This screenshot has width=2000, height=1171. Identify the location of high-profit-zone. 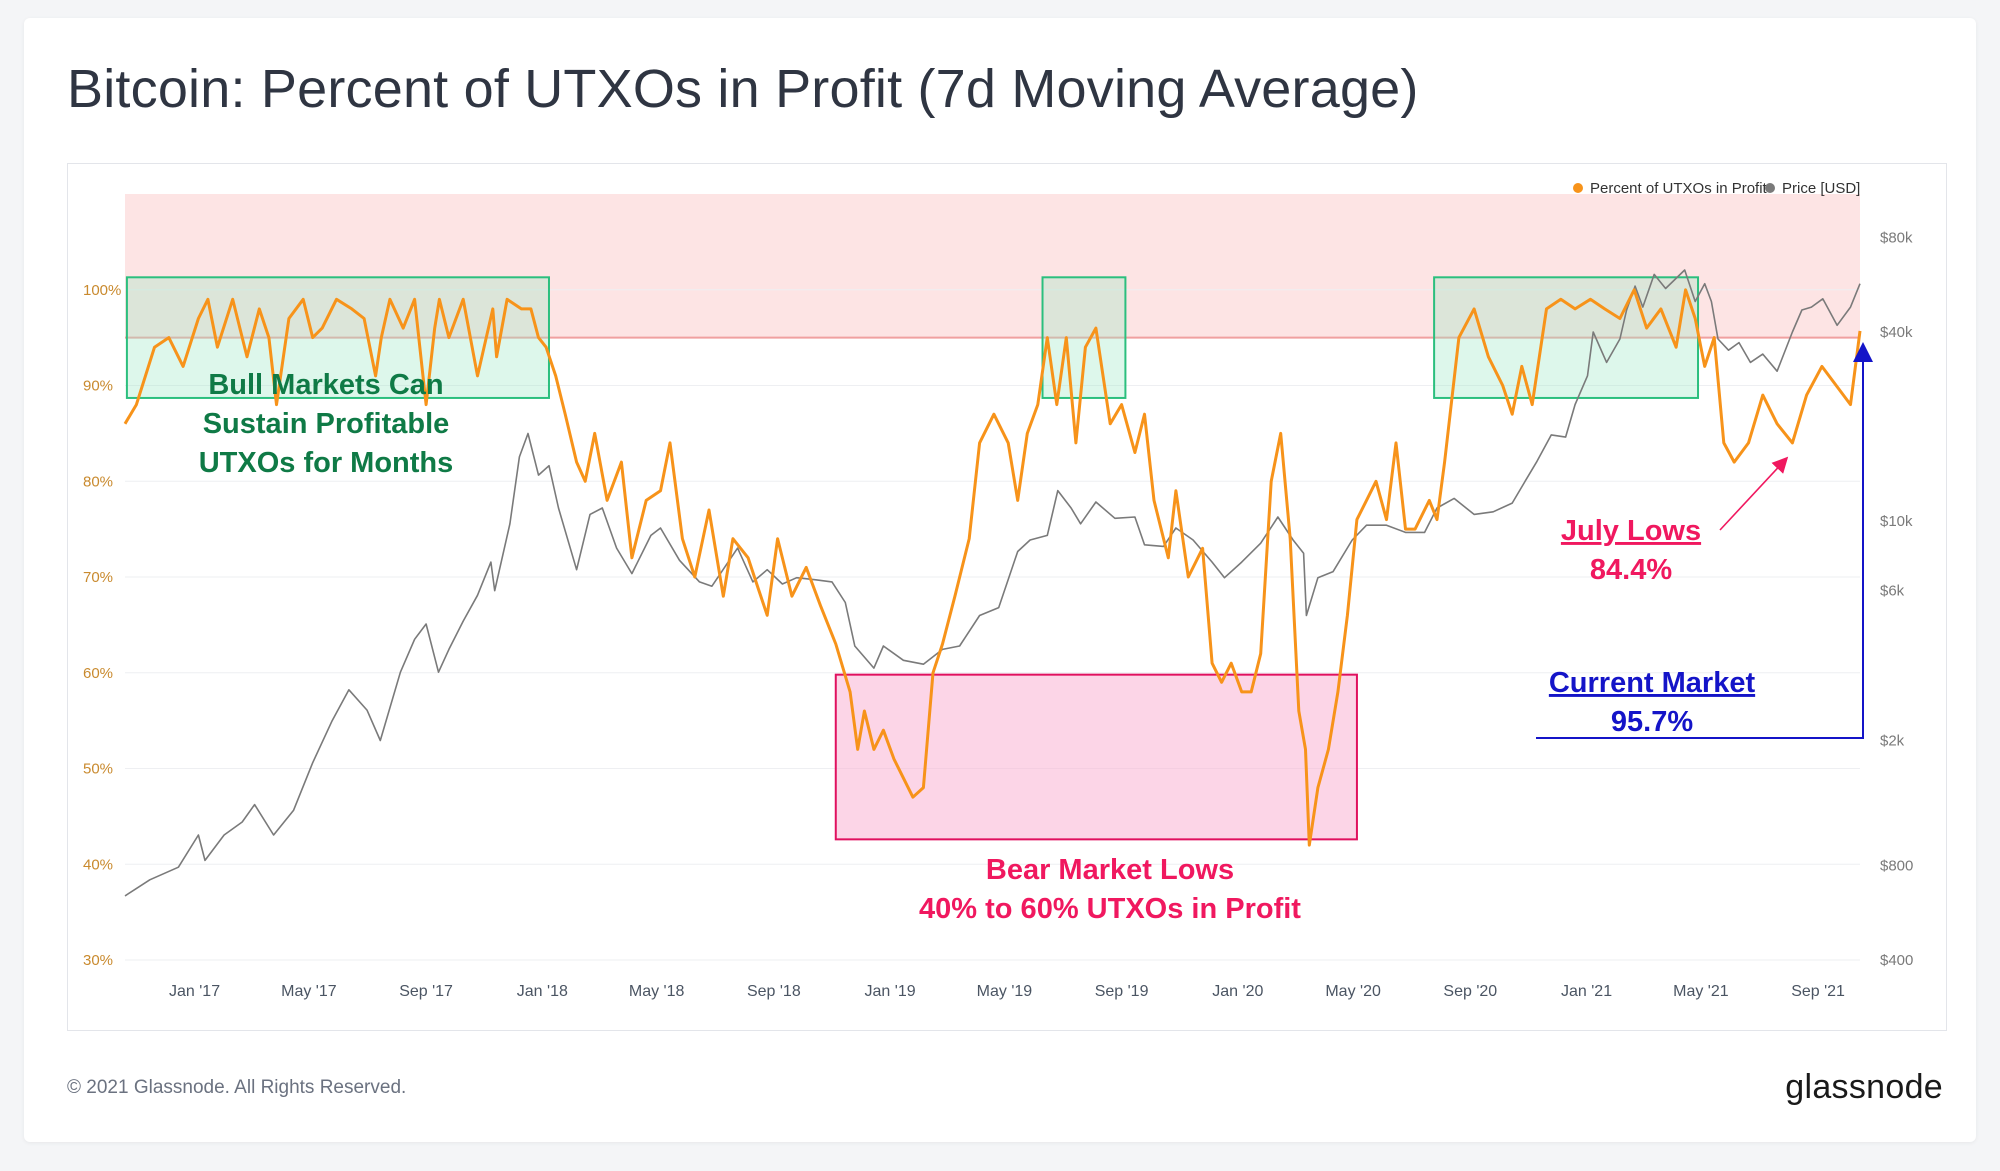
(992, 266).